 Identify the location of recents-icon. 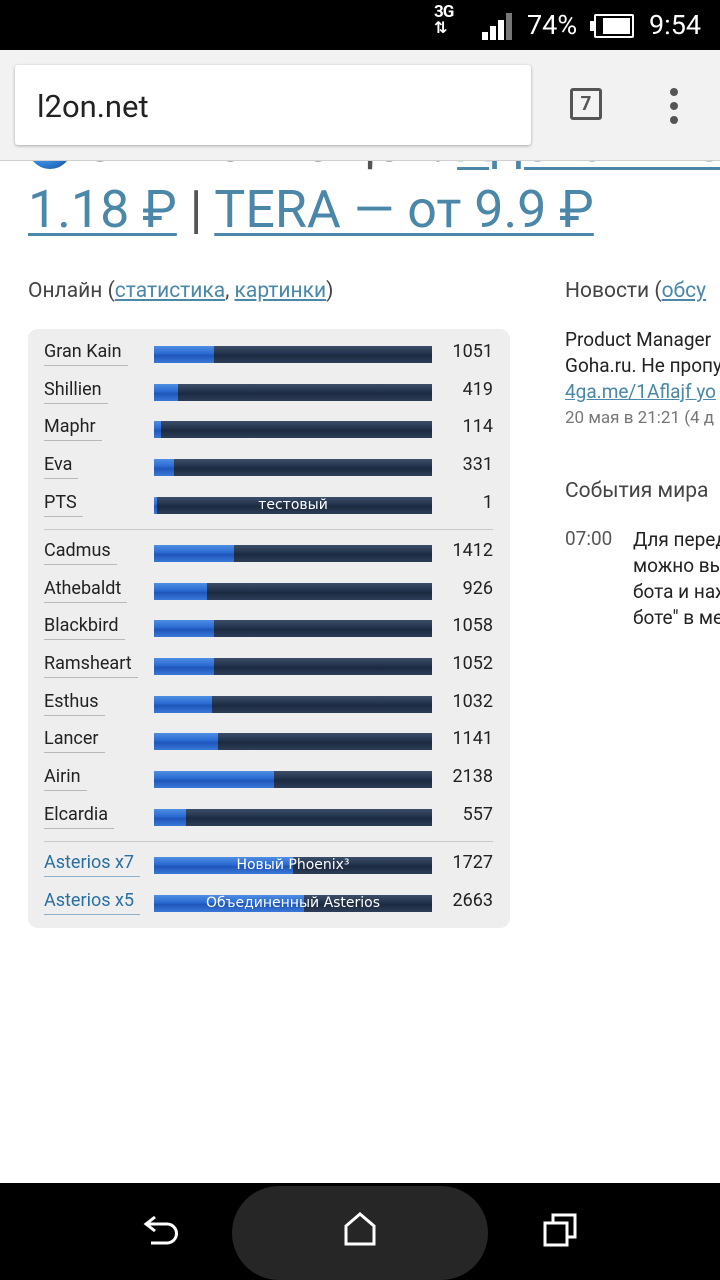
(560, 1230).